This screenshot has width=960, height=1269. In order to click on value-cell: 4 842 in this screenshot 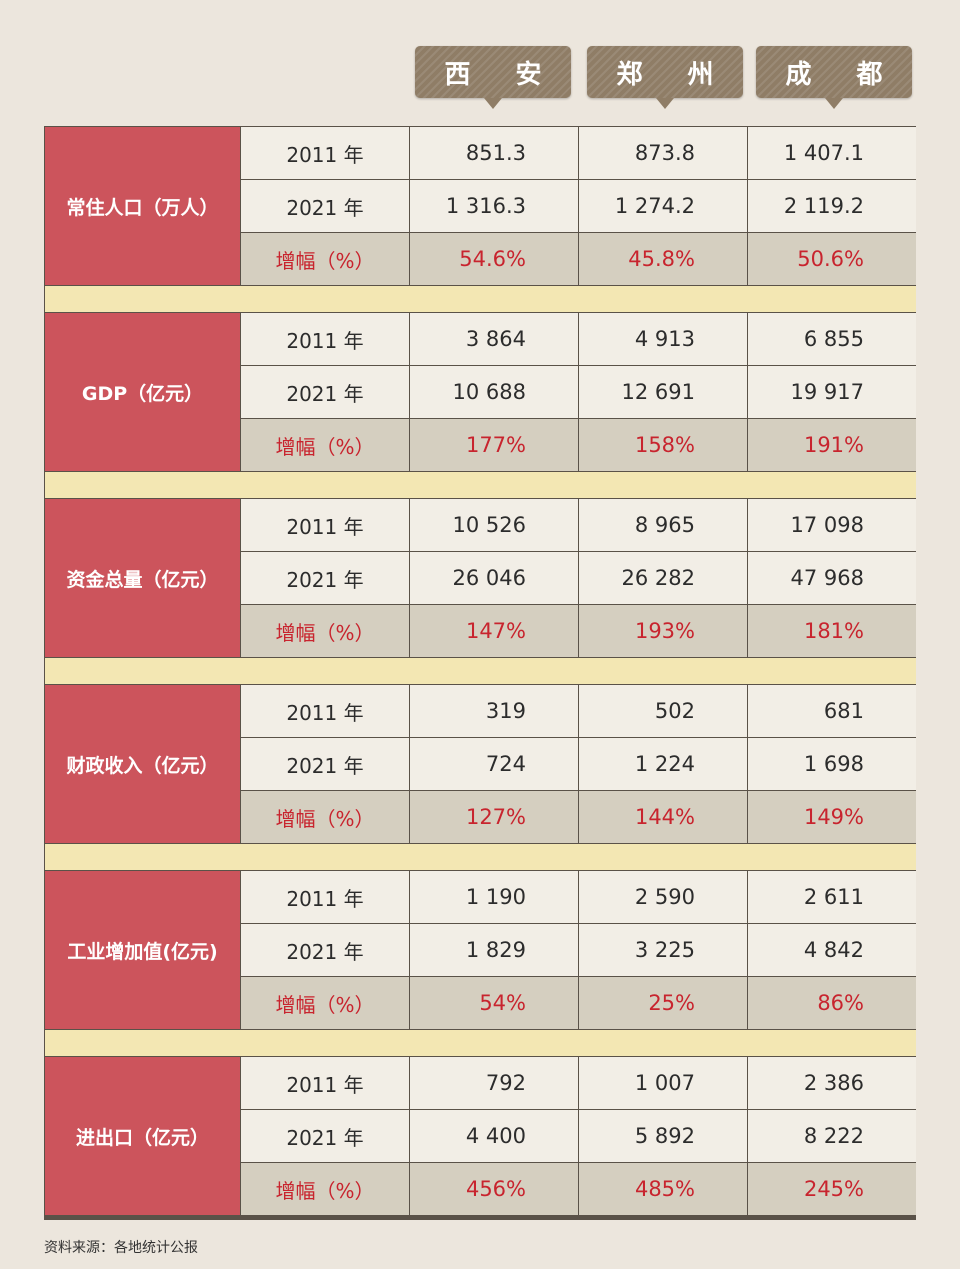, I will do `click(832, 950)`.